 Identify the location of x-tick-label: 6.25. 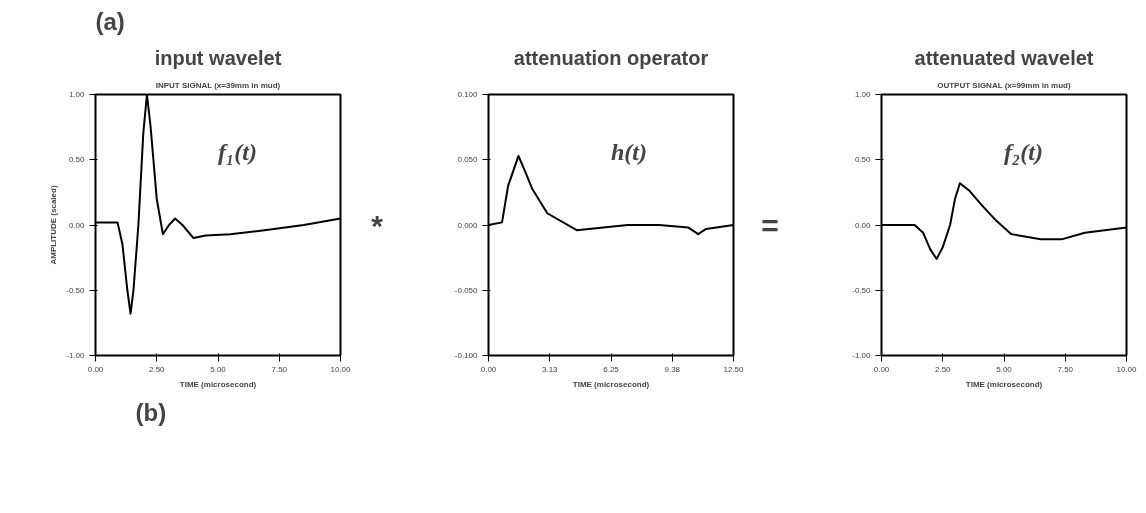
(611, 369).